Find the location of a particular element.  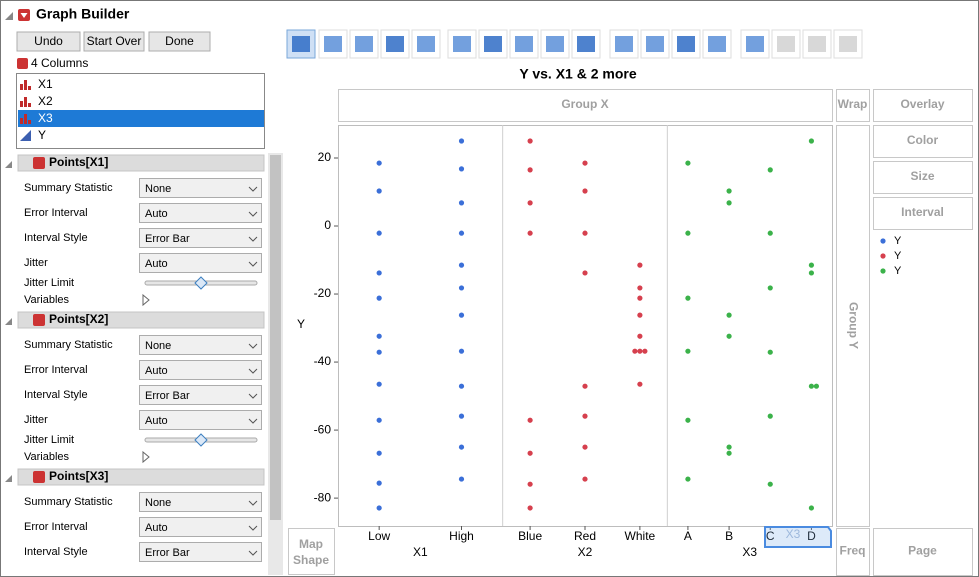

drop-zone-label: Overlay is located at coordinates (922, 104).